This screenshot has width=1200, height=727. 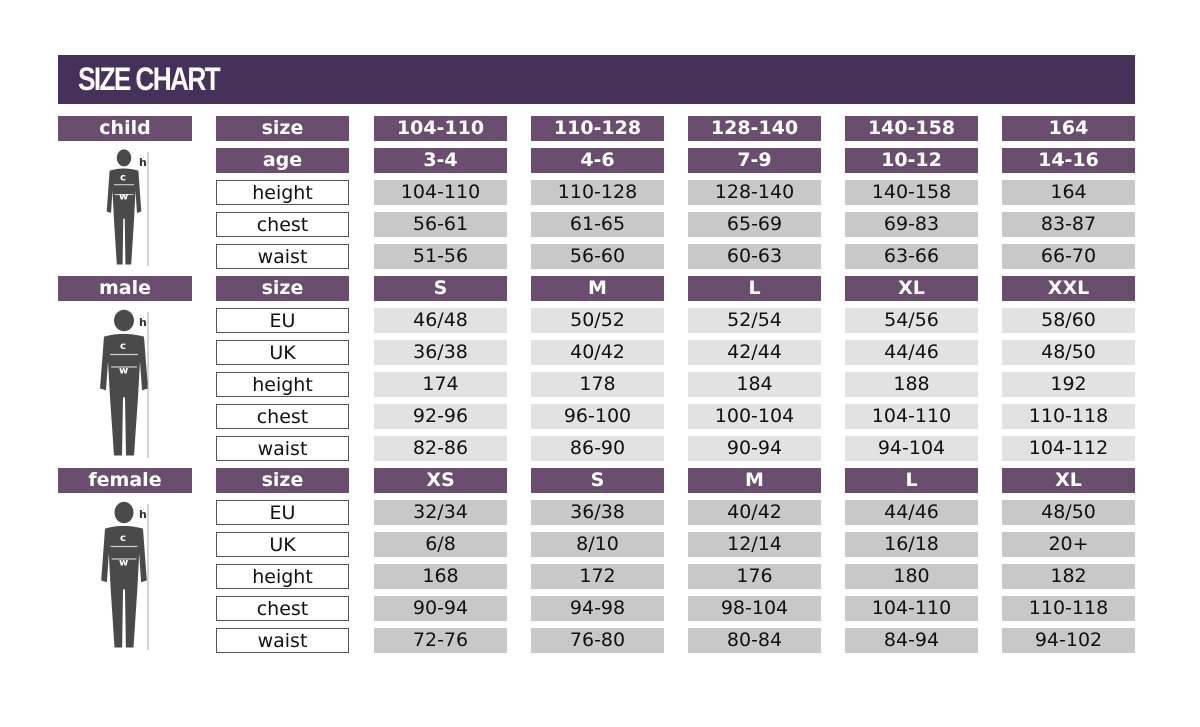 I want to click on header-cell: XL, so click(x=1068, y=480).